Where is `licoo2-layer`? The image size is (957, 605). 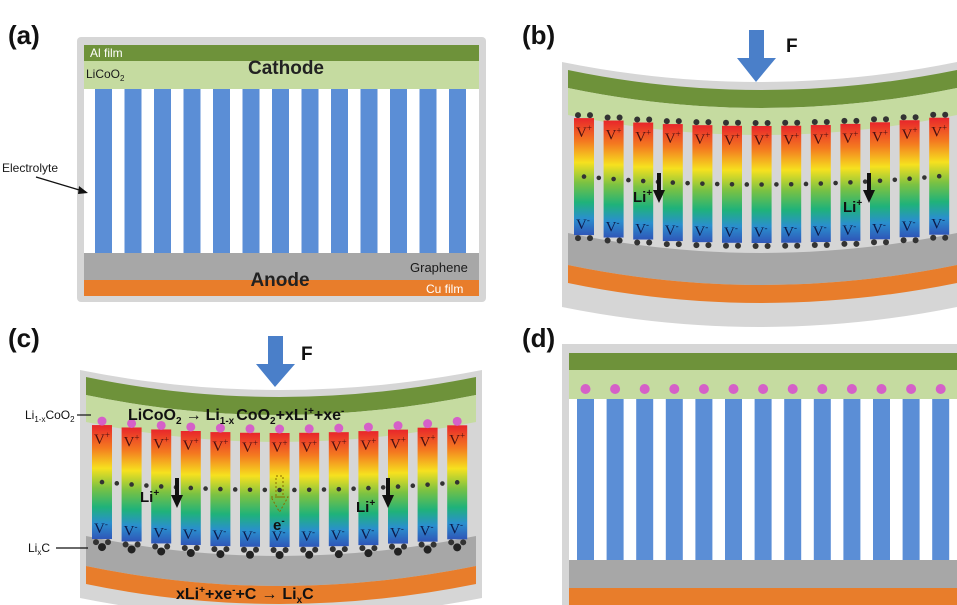 licoo2-layer is located at coordinates (281, 75).